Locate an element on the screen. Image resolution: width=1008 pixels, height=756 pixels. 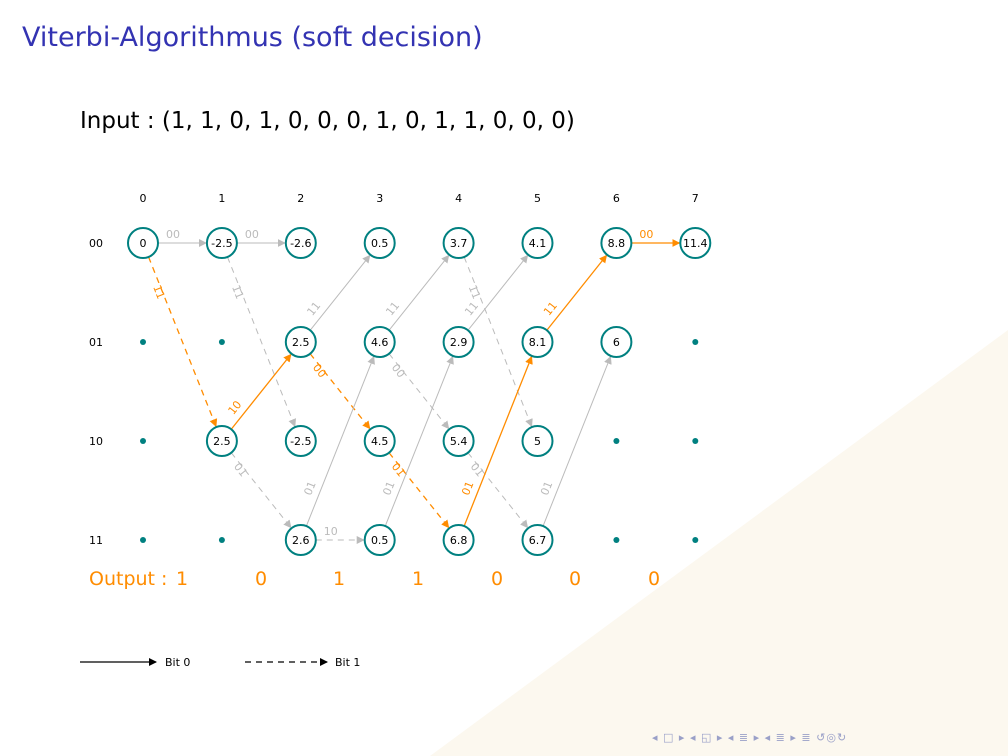
edge-label: 10 is located at coordinates (331, 531).